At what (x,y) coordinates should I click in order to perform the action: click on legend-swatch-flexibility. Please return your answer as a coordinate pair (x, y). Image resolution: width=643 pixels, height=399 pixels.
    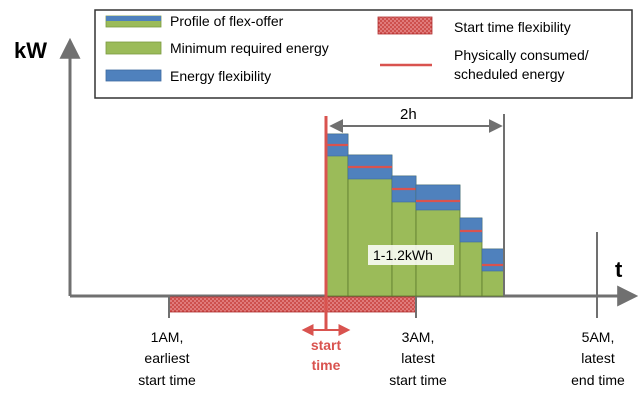
    Looking at the image, I should click on (133, 75).